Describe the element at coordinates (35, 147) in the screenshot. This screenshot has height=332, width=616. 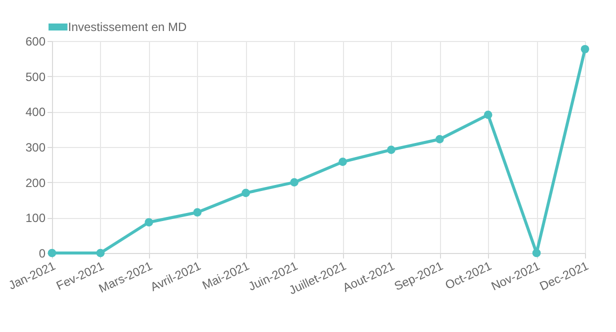
I see `y-tick-label: 300` at that location.